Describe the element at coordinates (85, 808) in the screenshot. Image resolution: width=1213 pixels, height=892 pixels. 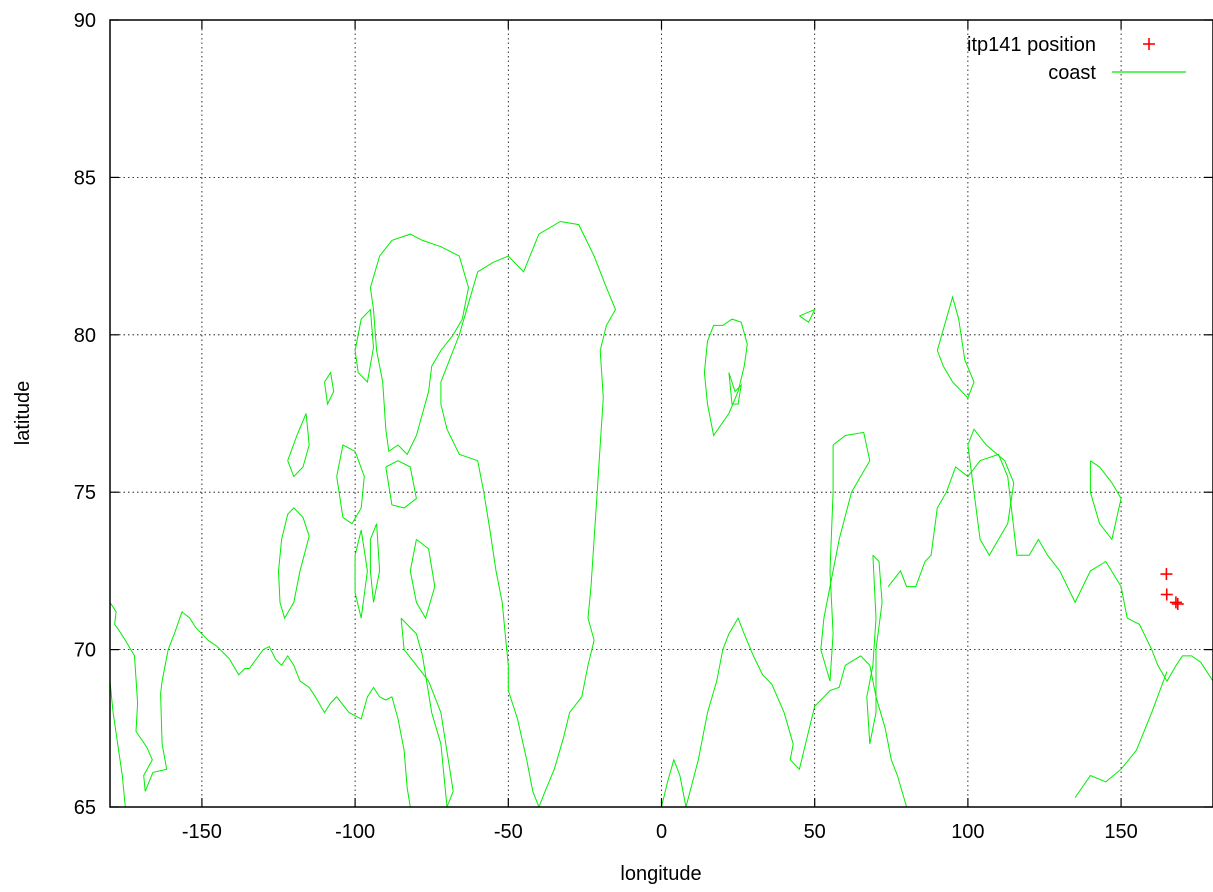
I see `y-tick-label: 65` at that location.